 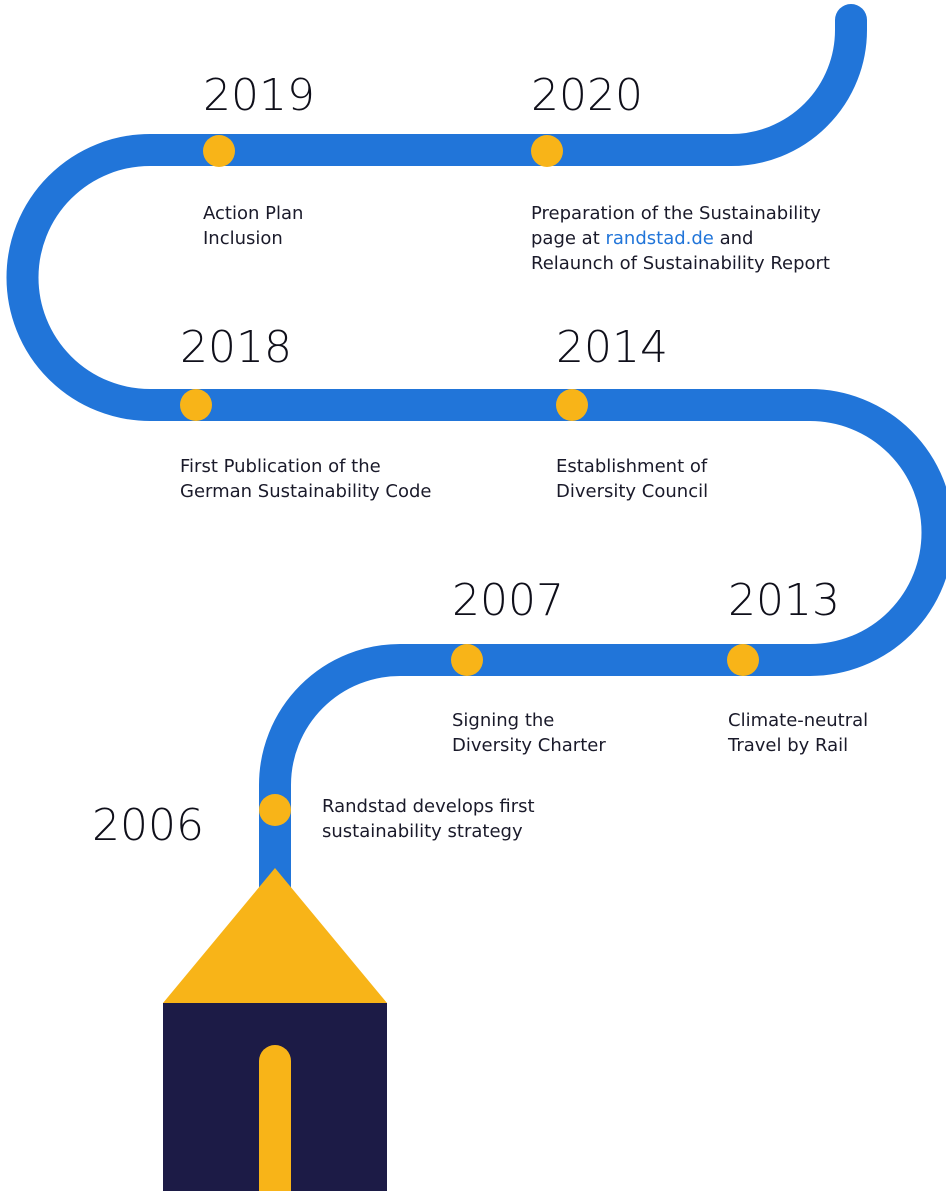 I want to click on description-line: Diversity Council, so click(x=632, y=491).